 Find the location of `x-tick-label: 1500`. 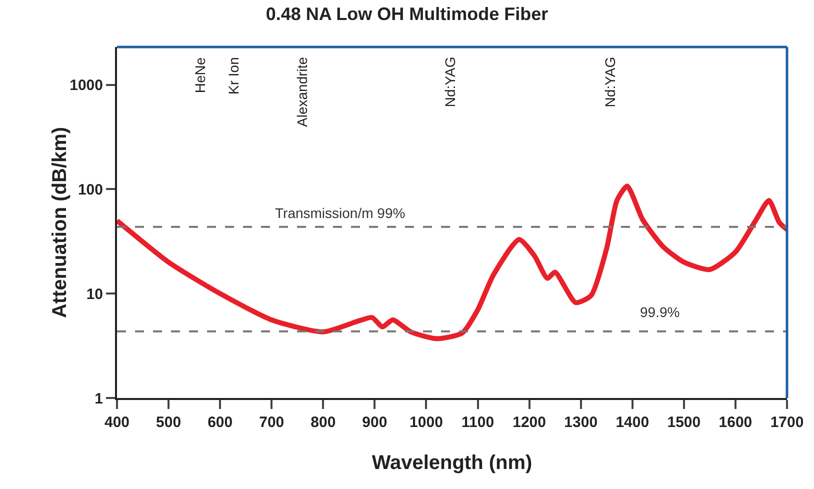

x-tick-label: 1500 is located at coordinates (684, 422).